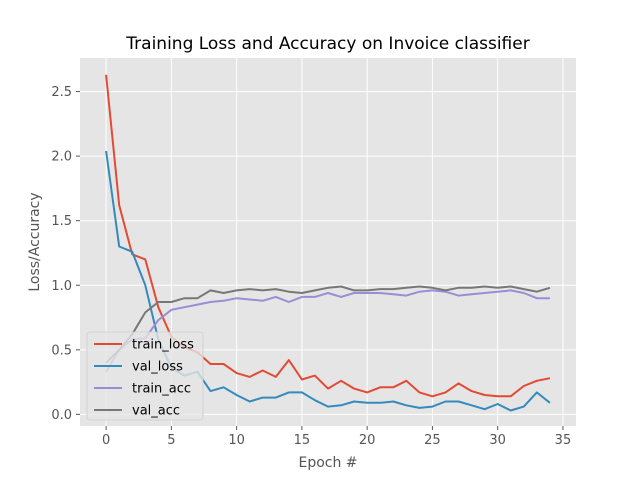  Describe the element at coordinates (236, 440) in the screenshot. I see `x-tick-label: 10` at that location.